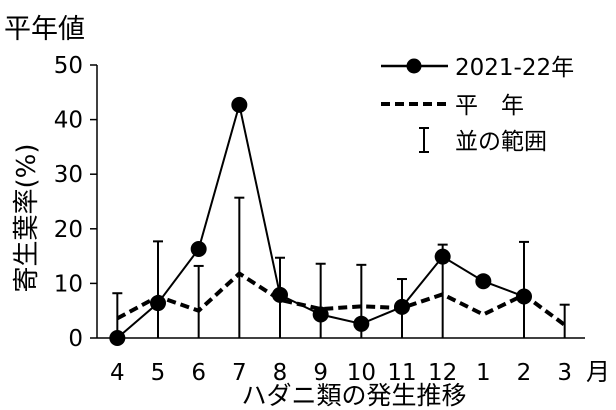 The width and height of the screenshot is (616, 410). Describe the element at coordinates (564, 373) in the screenshot. I see `x-tick-label: 3` at that location.